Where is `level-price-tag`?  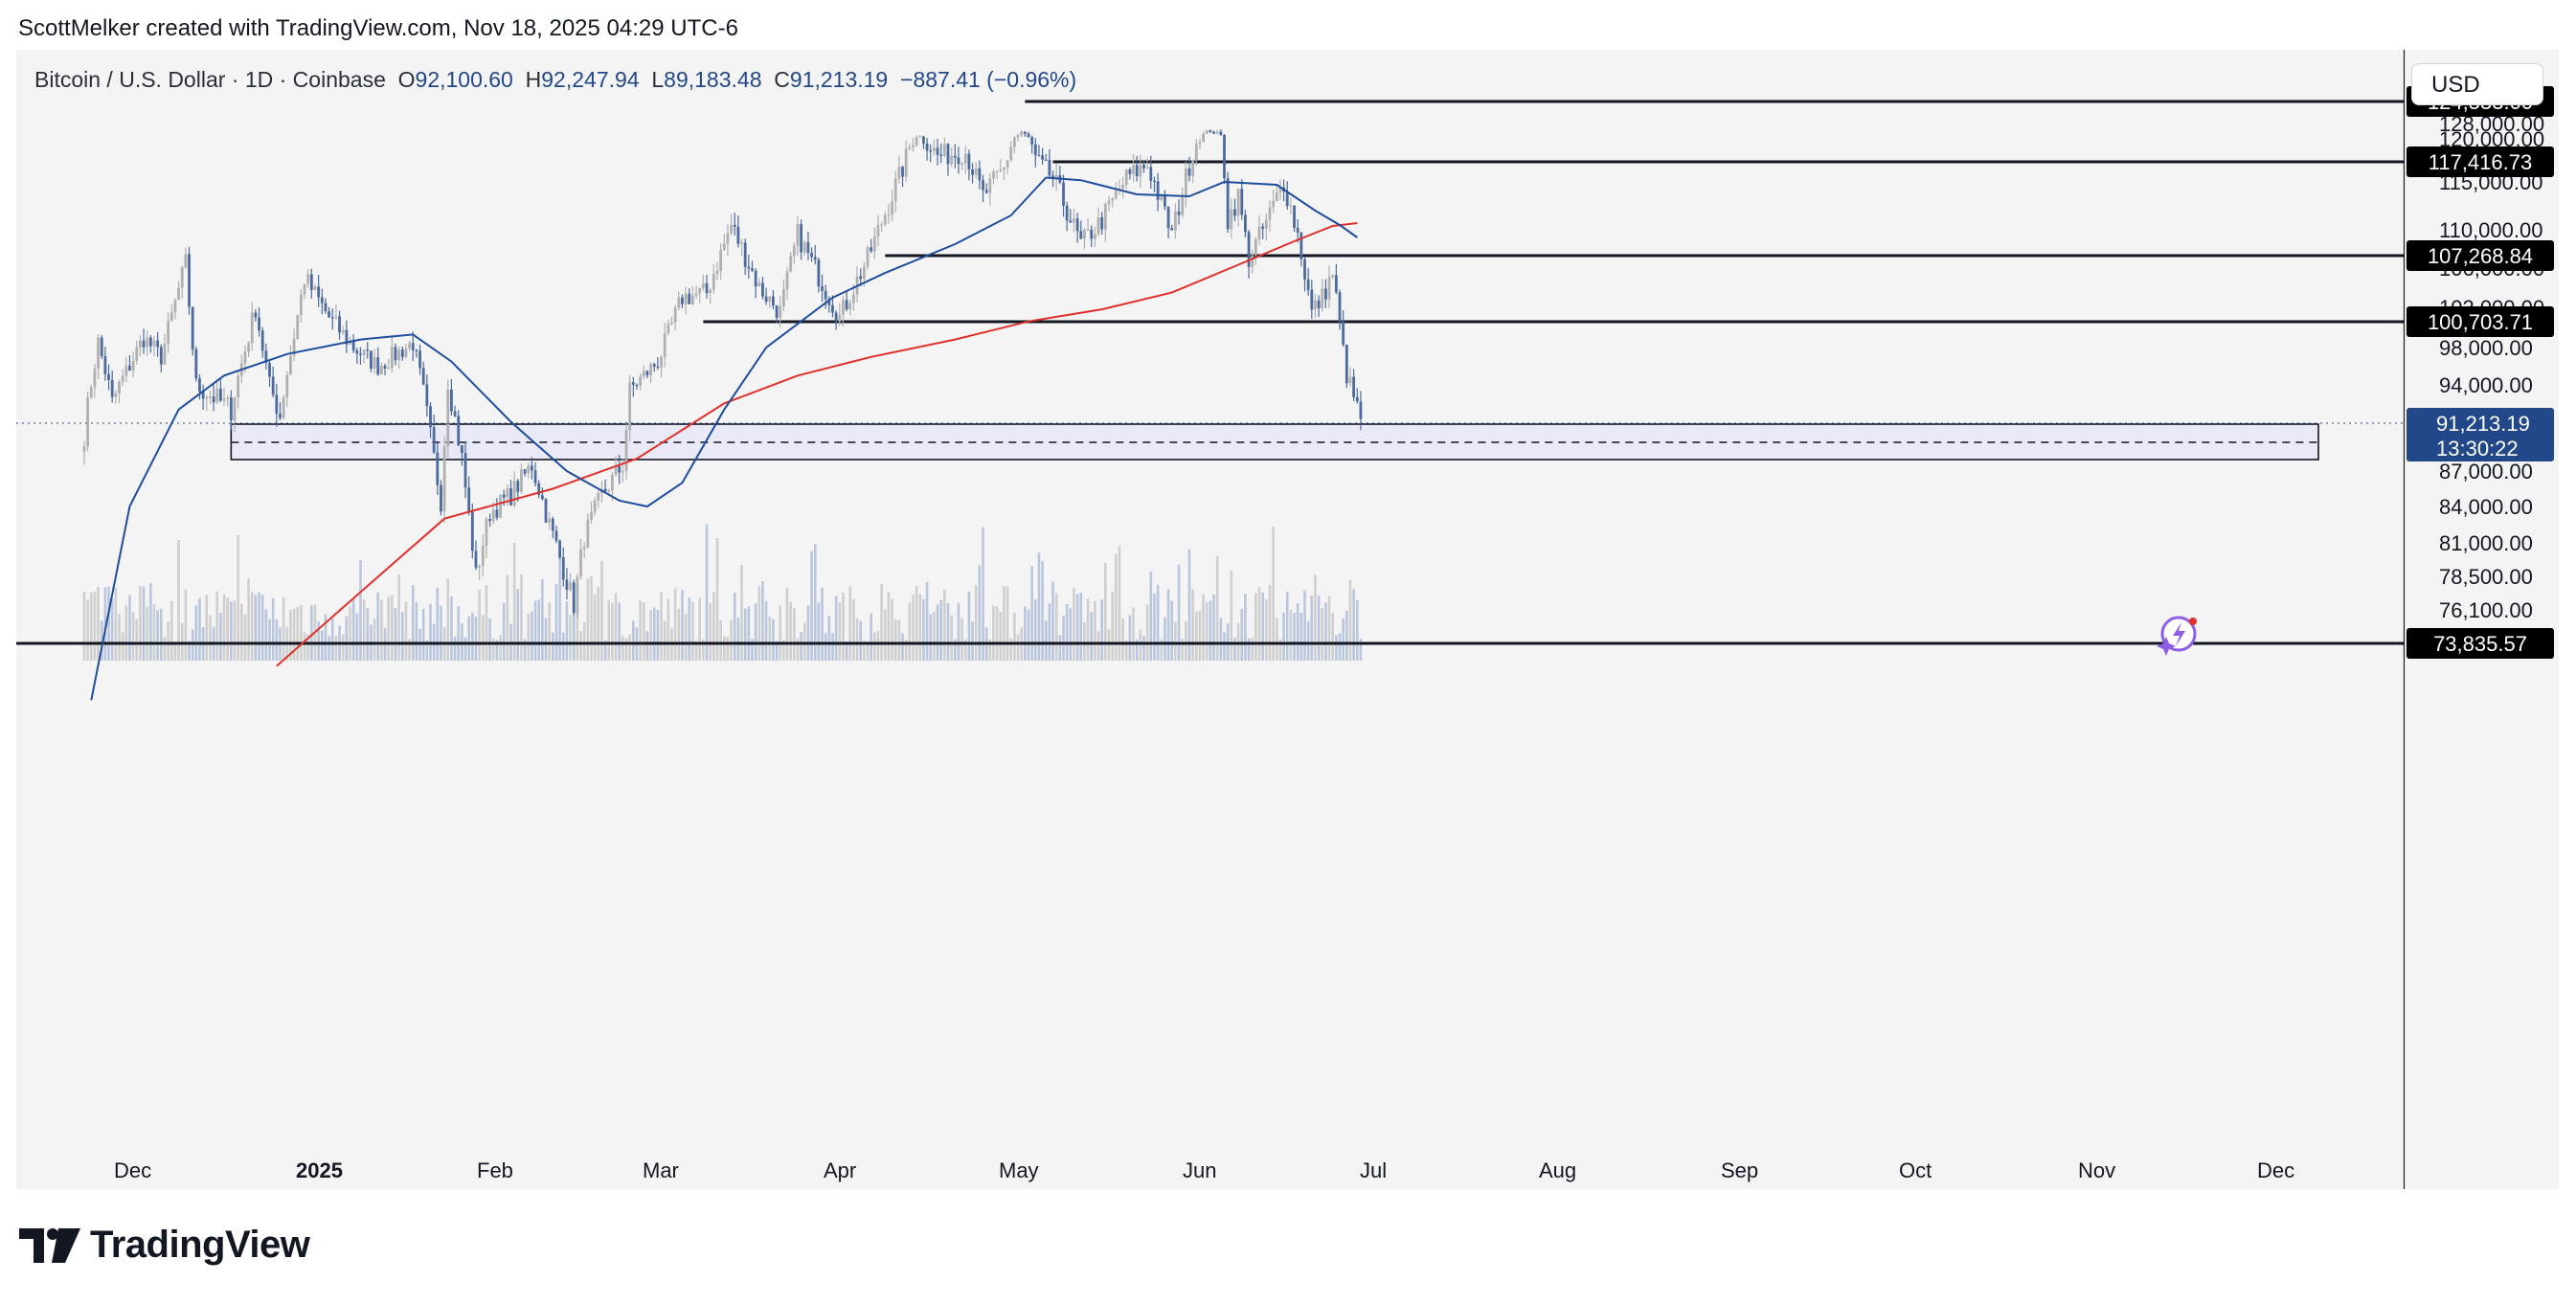 level-price-tag is located at coordinates (2480, 256).